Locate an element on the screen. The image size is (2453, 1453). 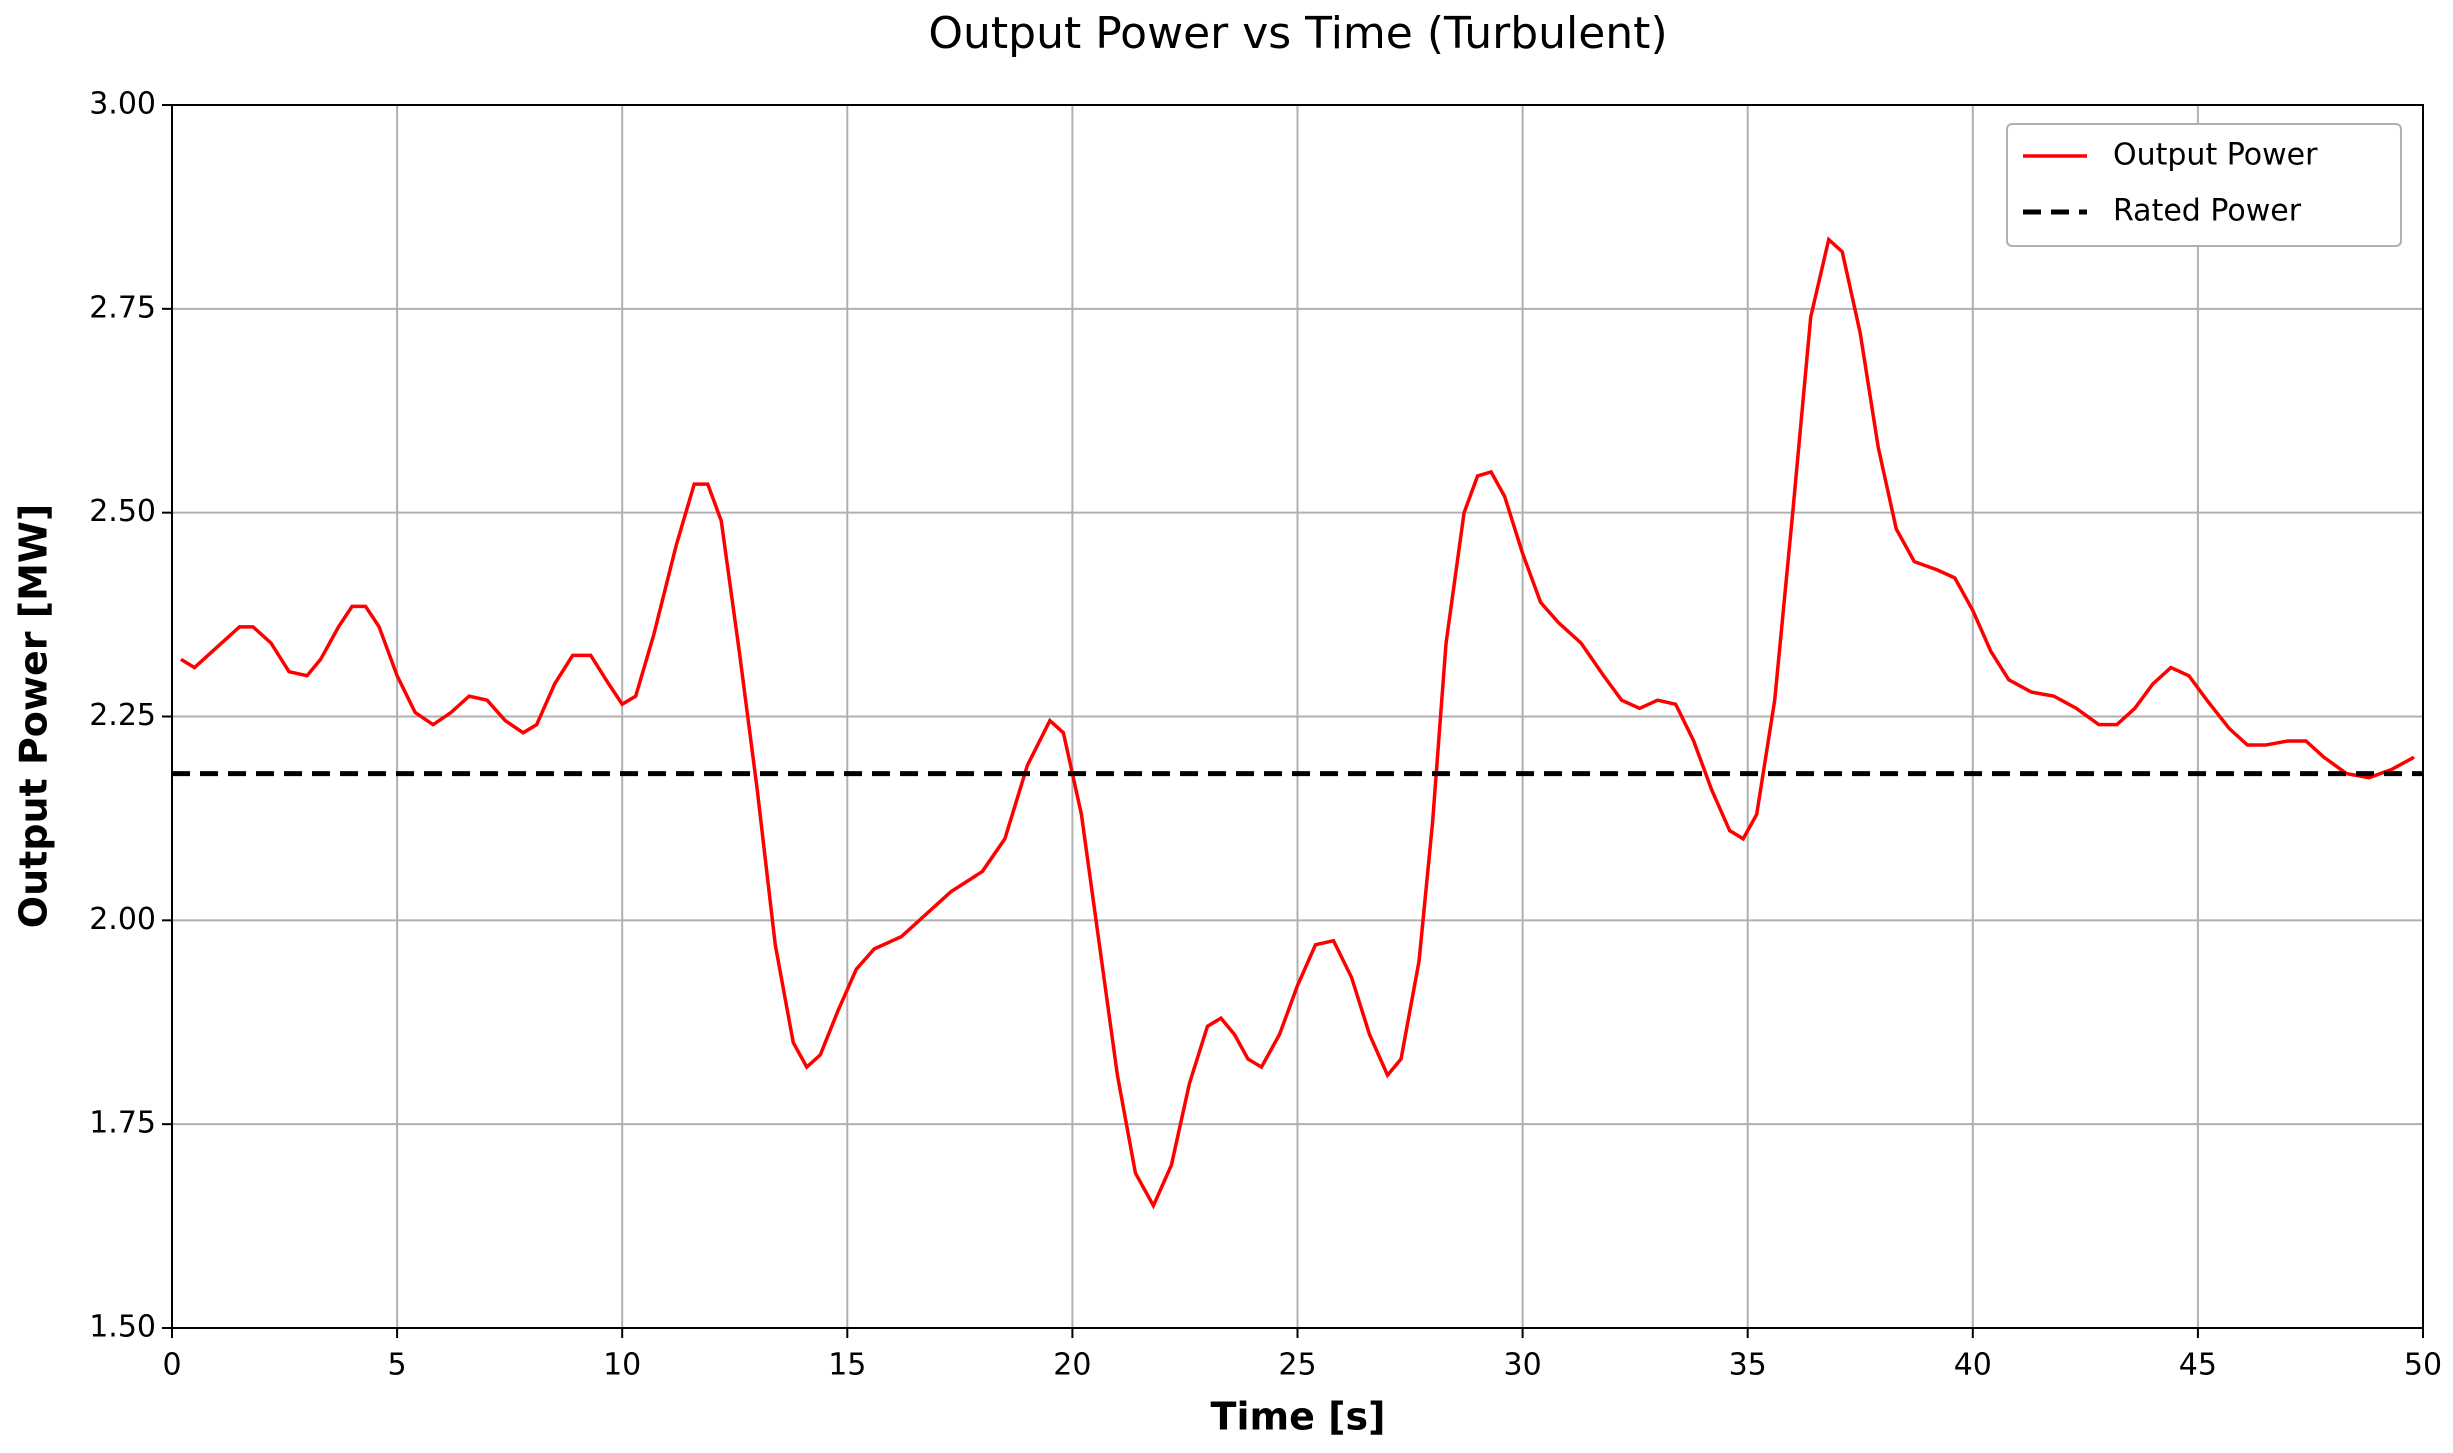
x-tick-label: 15 is located at coordinates (847, 1365).